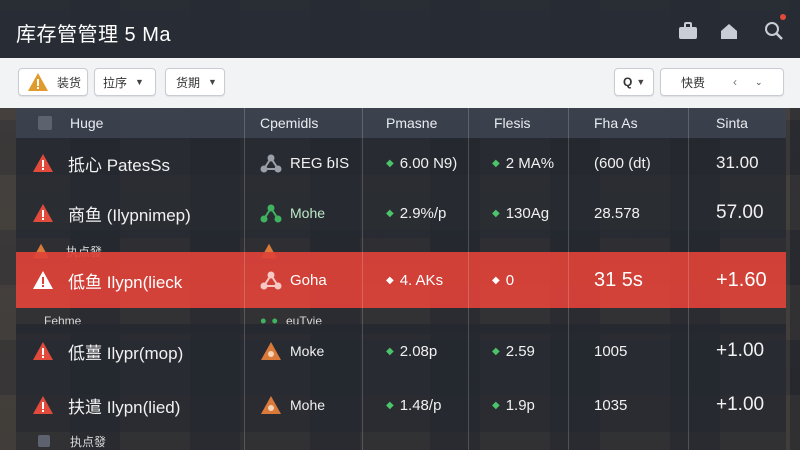 This screenshot has width=800, height=450. What do you see at coordinates (428, 163) in the screenshot?
I see `stock-value: 6.00 N9)` at bounding box center [428, 163].